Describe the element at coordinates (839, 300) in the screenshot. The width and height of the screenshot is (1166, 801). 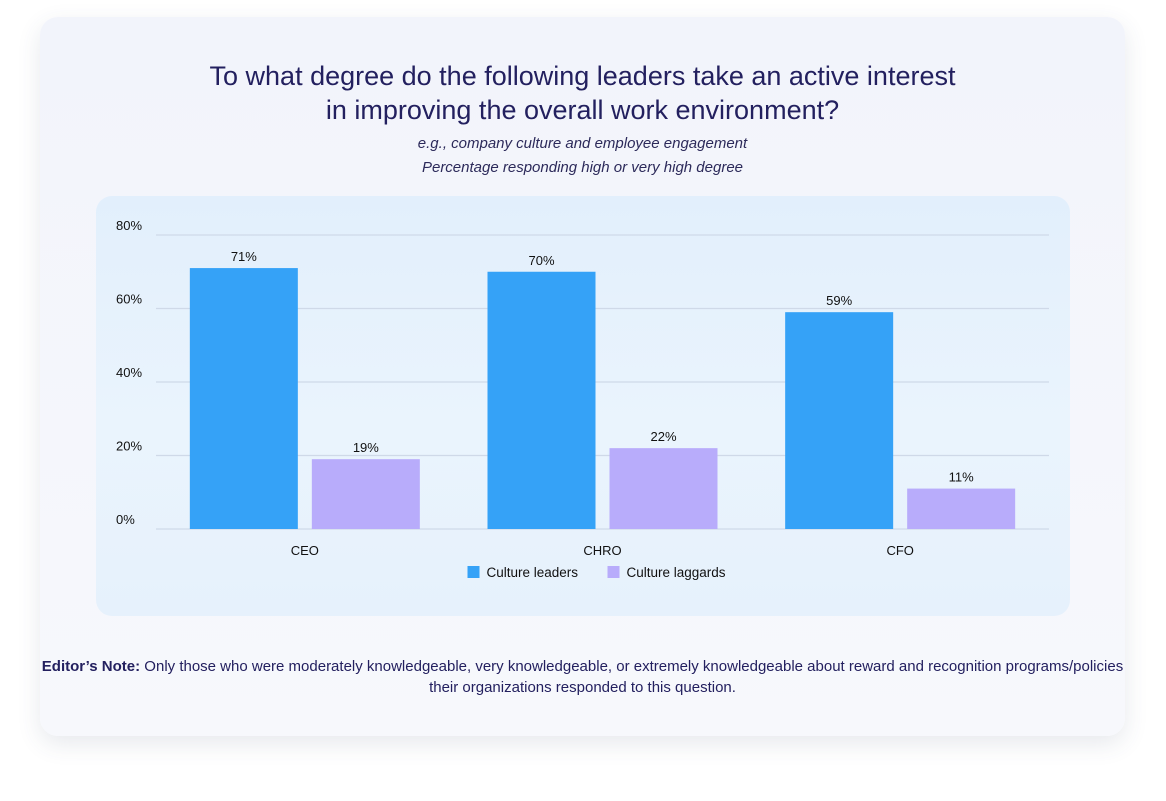
I see `data-label: 59%` at that location.